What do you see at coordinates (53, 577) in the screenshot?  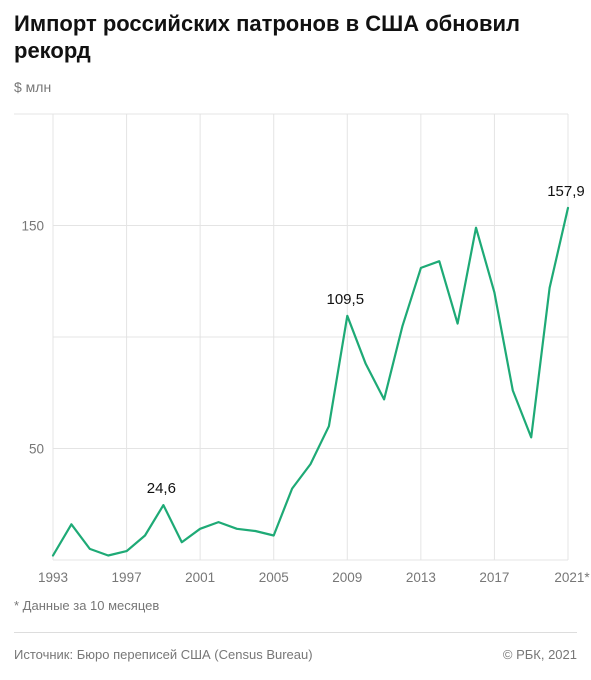 I see `x-tick-label: 1993` at bounding box center [53, 577].